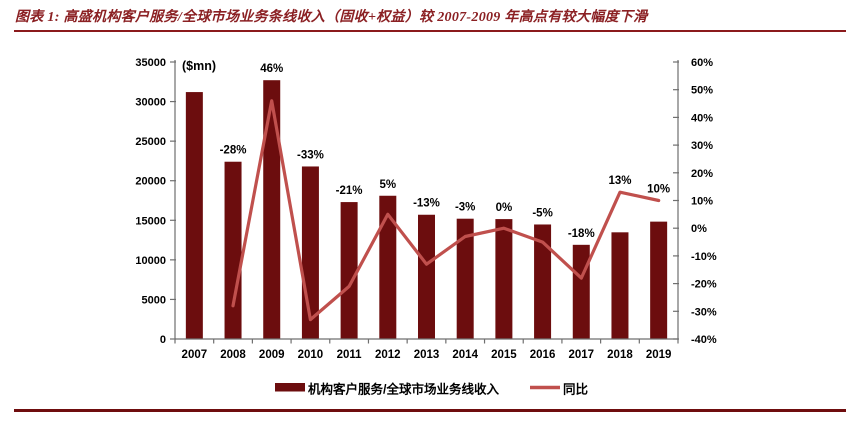 This screenshot has height=423, width=852. What do you see at coordinates (233, 250) in the screenshot?
I see `bar-2008` at bounding box center [233, 250].